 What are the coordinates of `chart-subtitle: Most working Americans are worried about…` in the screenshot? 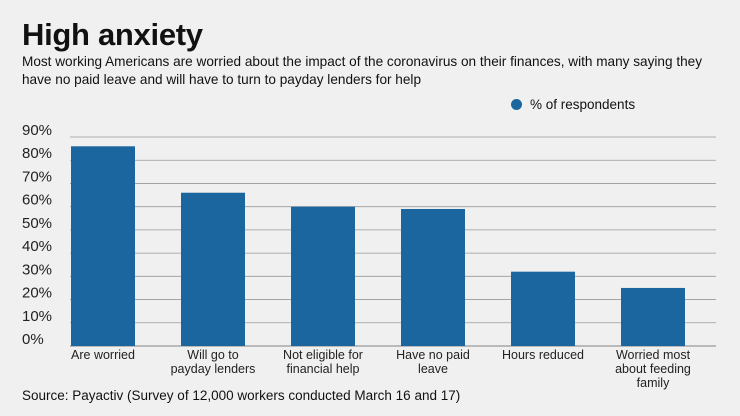 It's located at (362, 70).